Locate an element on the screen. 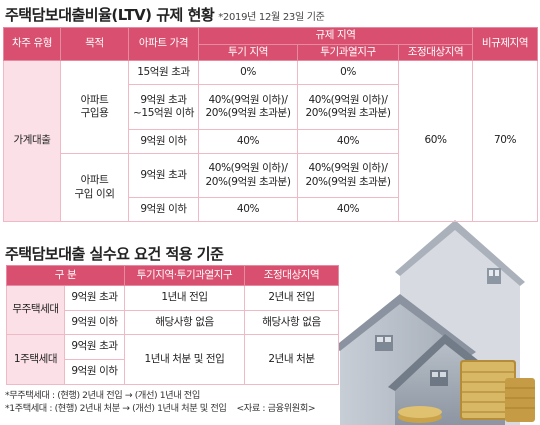  adjustment-cell: 해당사항 없음 is located at coordinates (291, 322).